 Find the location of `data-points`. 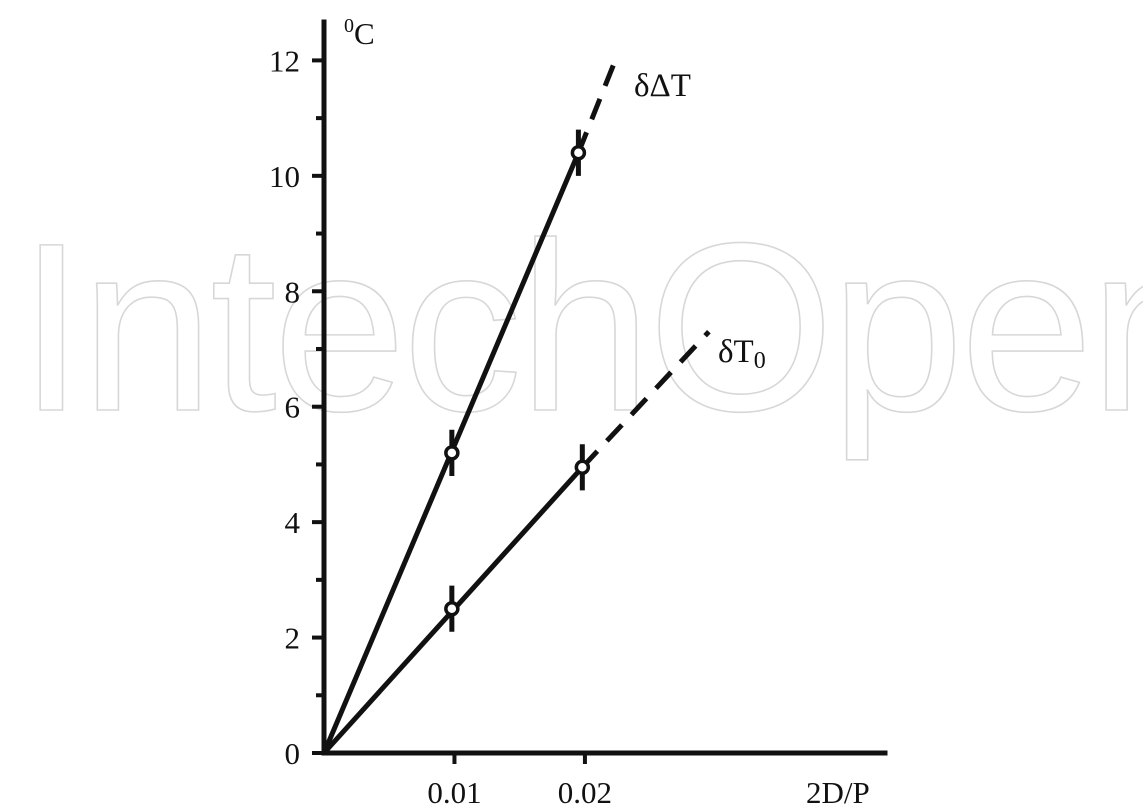

data-points is located at coordinates (517, 380).